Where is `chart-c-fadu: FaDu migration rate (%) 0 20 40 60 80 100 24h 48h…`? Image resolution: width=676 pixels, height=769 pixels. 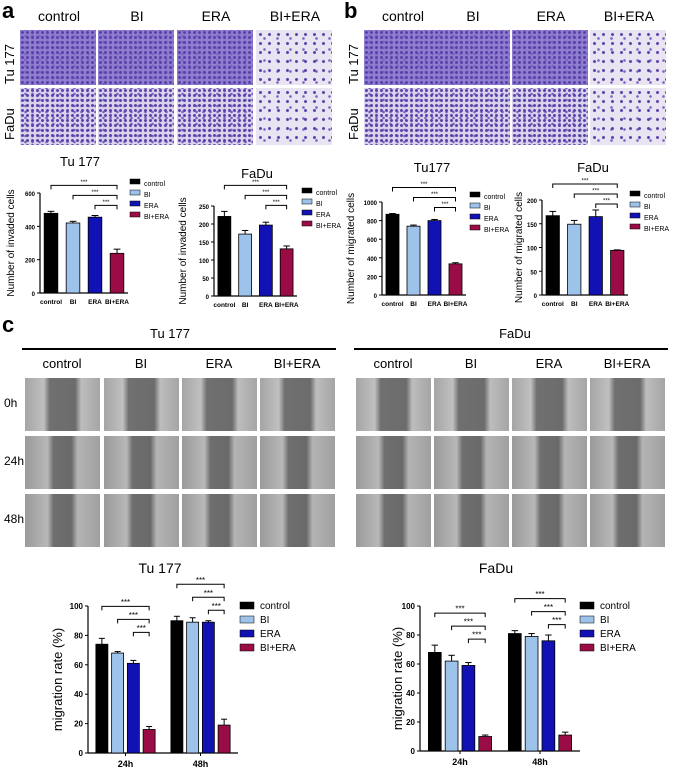
chart-c-fadu: FaDu migration rate (%) 0 20 40 60 80 100 24h 48h… is located at coordinates (513, 663).